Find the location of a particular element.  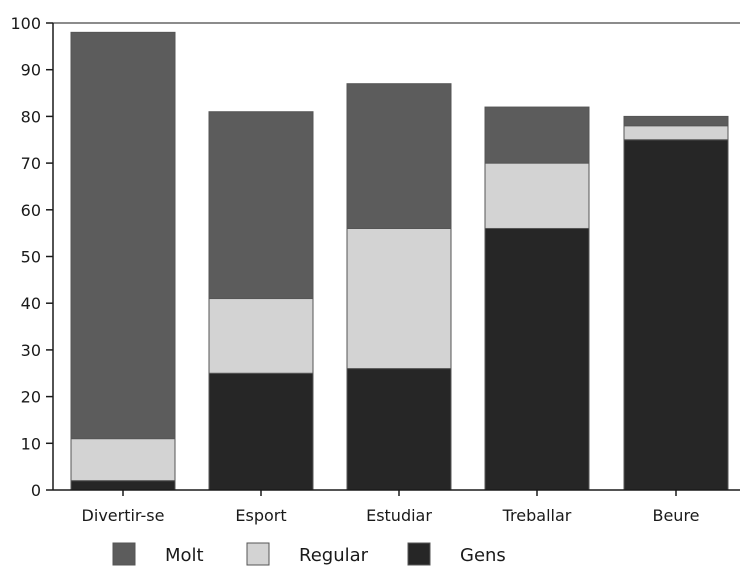

bar-segment-treballar-gens is located at coordinates (537, 359).